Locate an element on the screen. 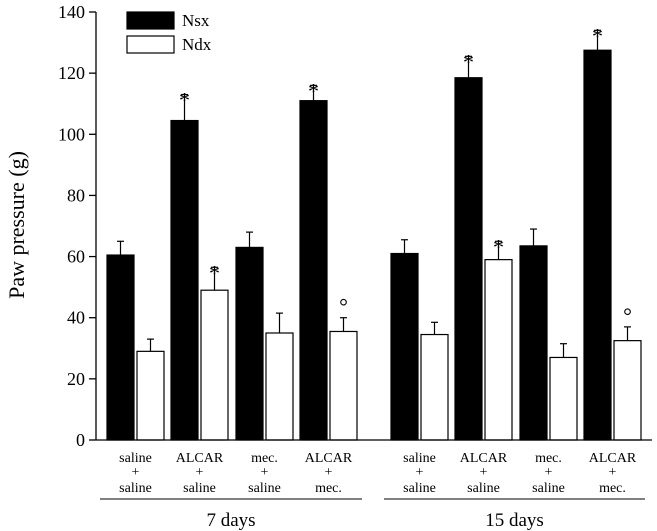 This screenshot has width=657, height=531. category-label-top-2: ALCAR is located at coordinates (200, 458).